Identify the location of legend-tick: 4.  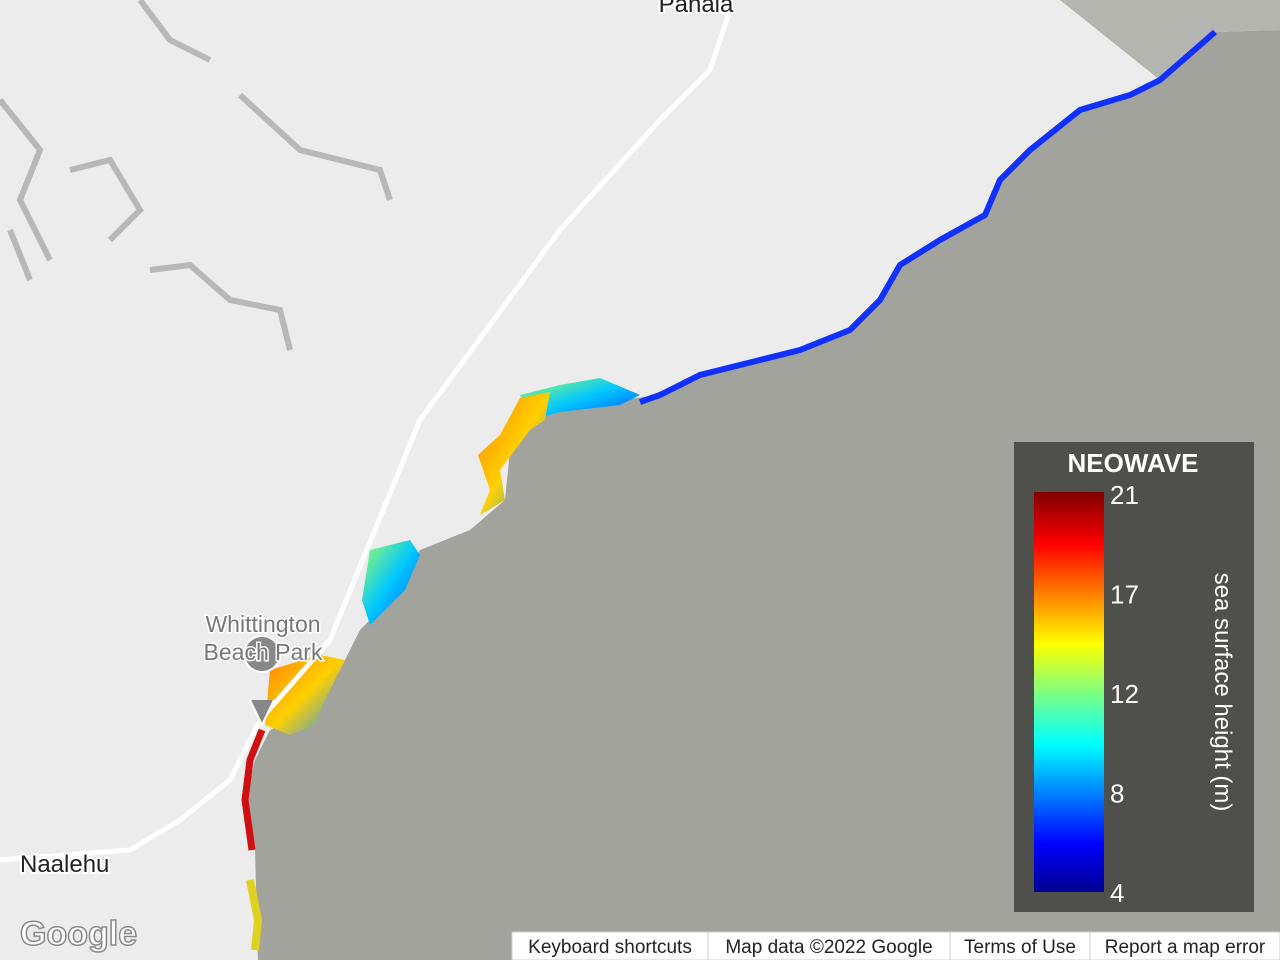
(1117, 893).